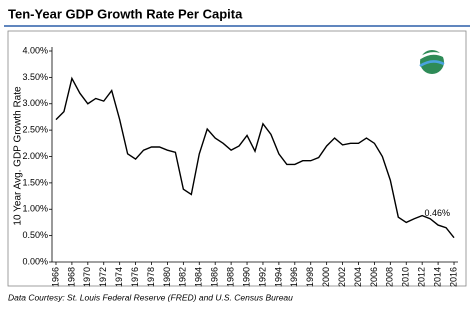 This screenshot has width=474, height=309. What do you see at coordinates (310, 277) in the screenshot?
I see `x-tick-label: 1998` at bounding box center [310, 277].